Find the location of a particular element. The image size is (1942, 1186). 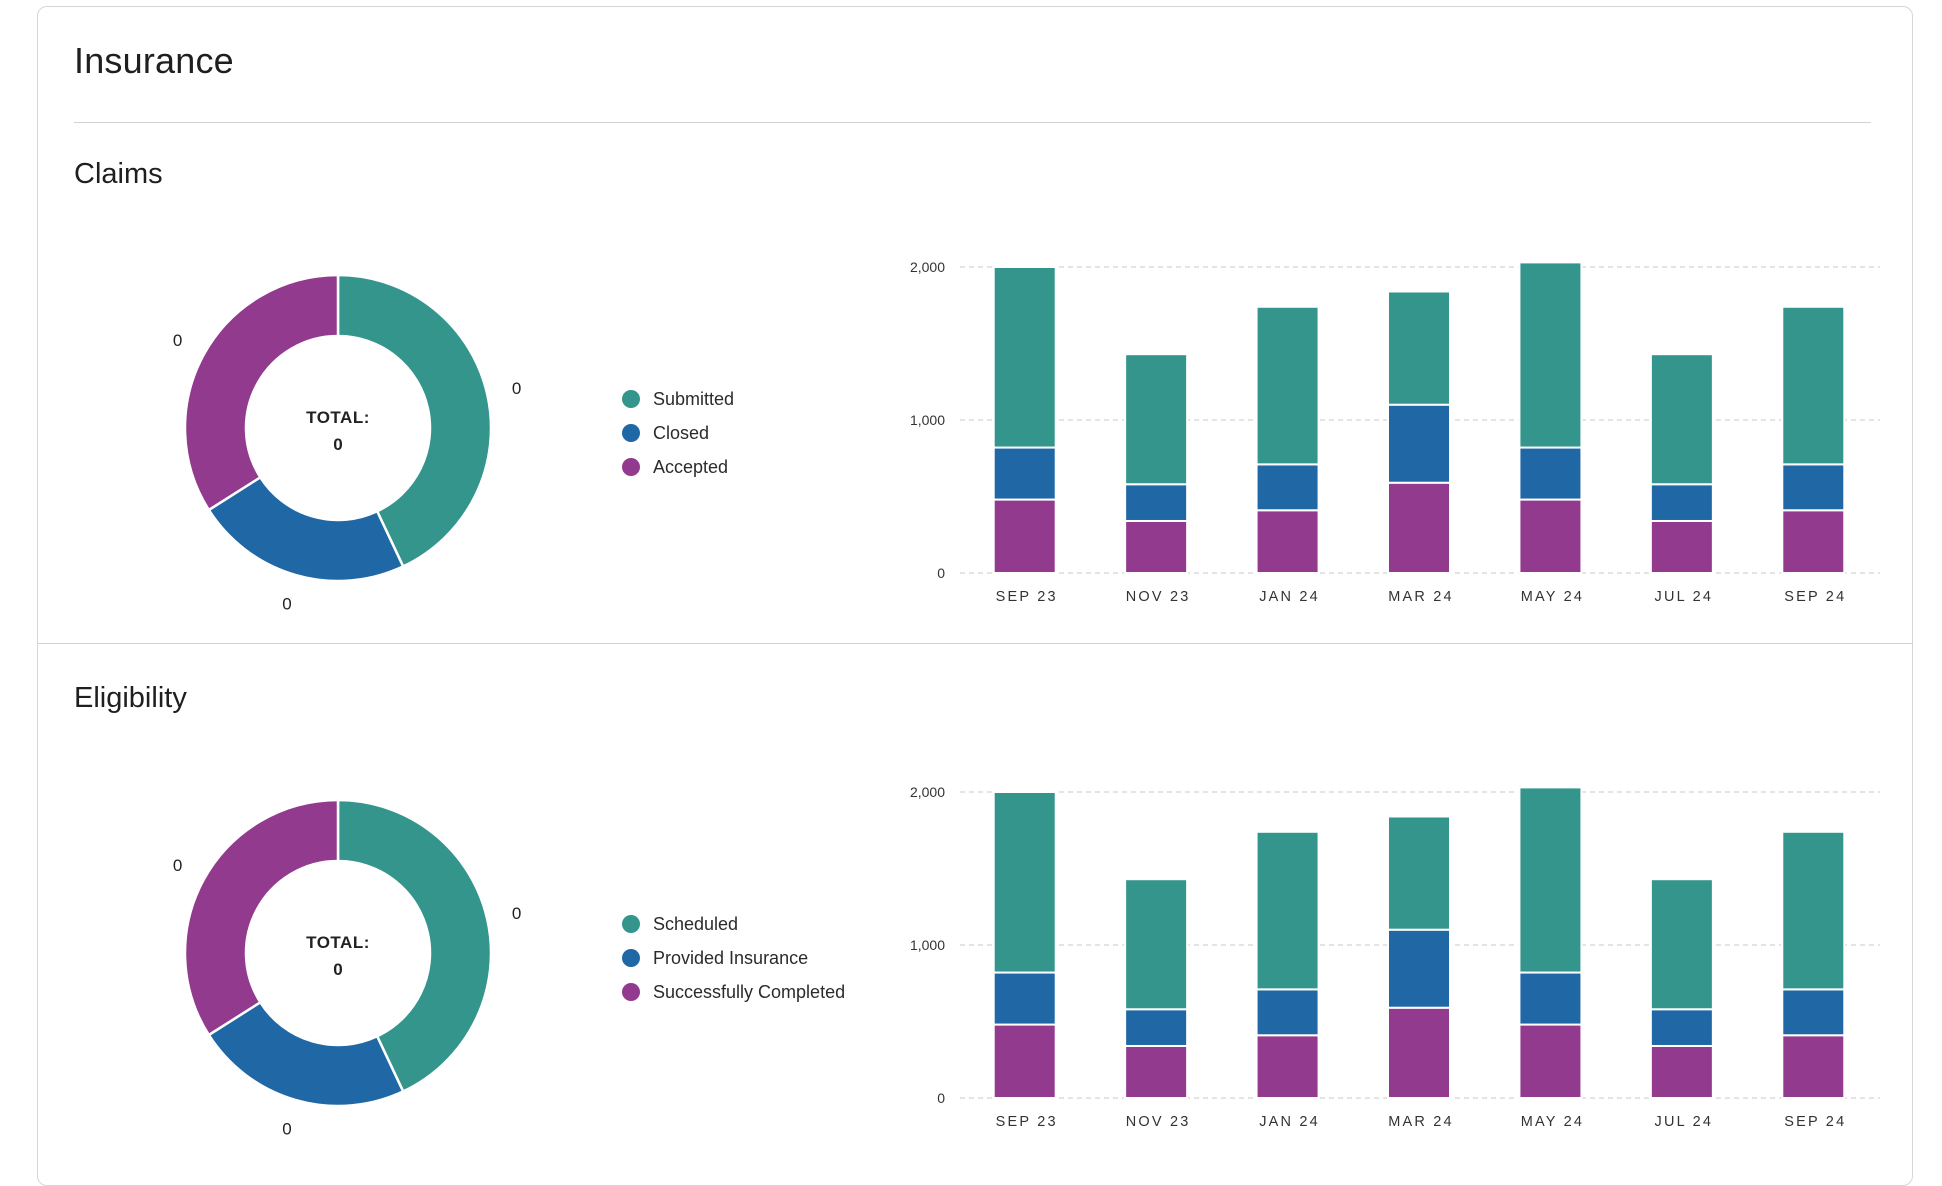

claims-donut-chart: 0 0 0 TOTAL: 0 is located at coordinates (347, 443).